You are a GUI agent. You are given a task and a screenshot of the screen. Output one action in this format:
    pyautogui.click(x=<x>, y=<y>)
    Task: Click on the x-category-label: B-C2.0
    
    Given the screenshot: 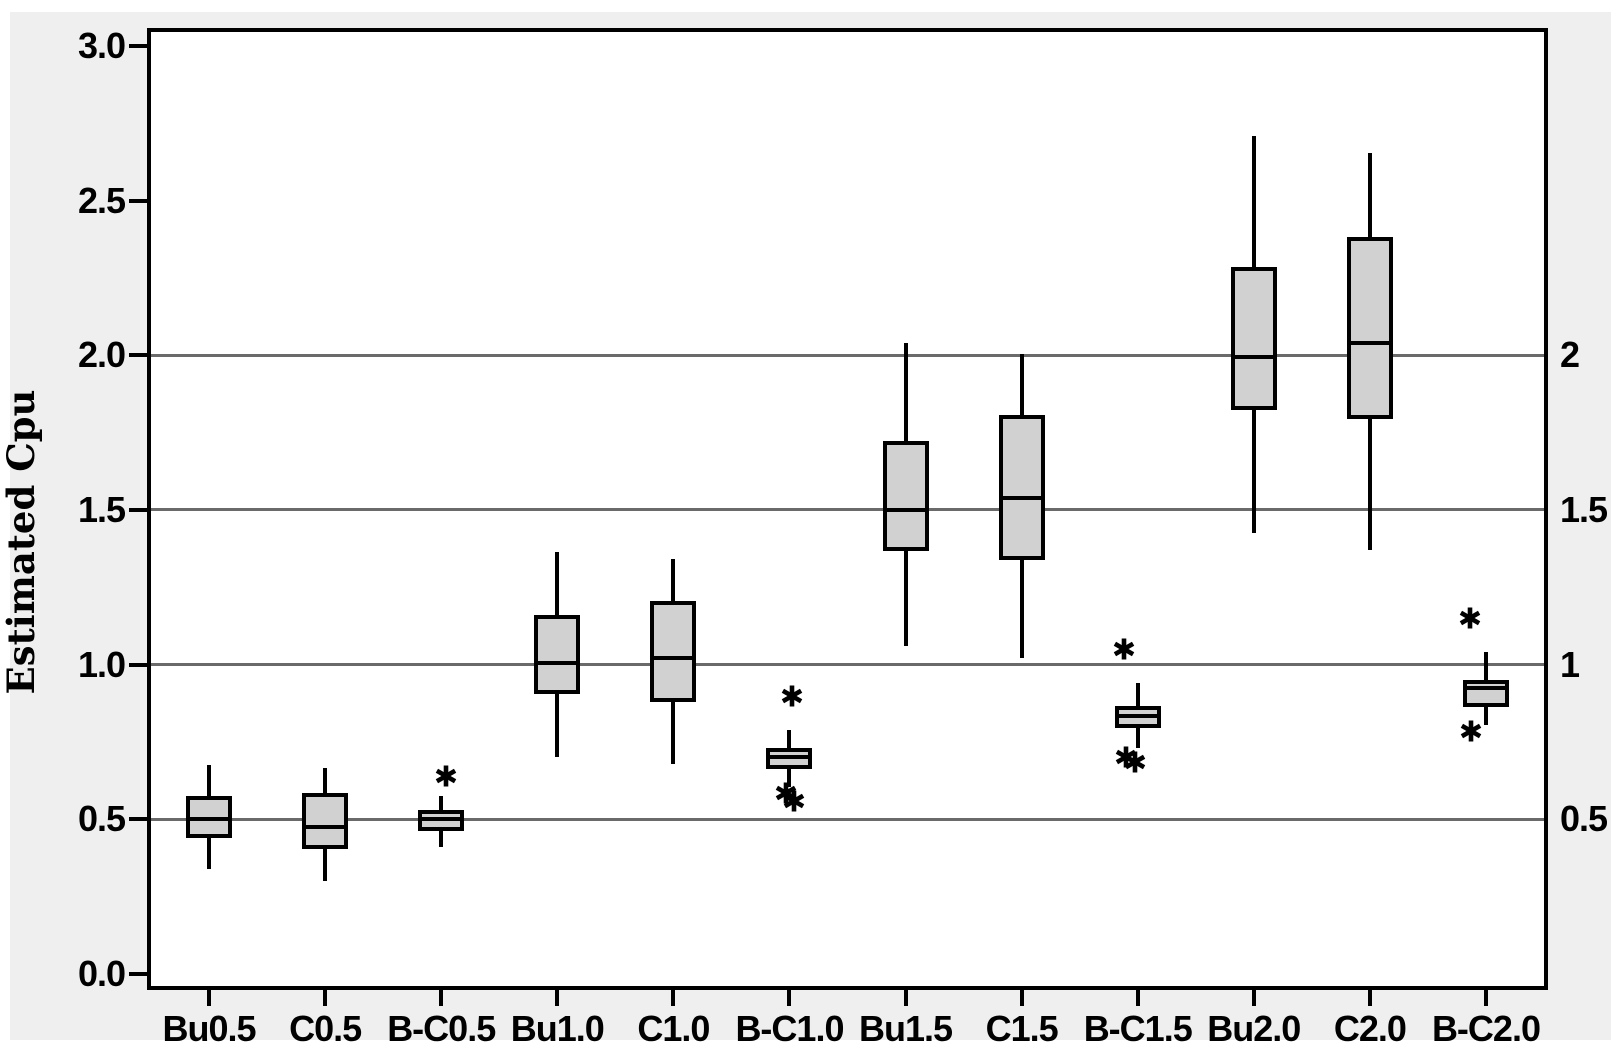 What is the action you would take?
    pyautogui.click(x=1486, y=1028)
    